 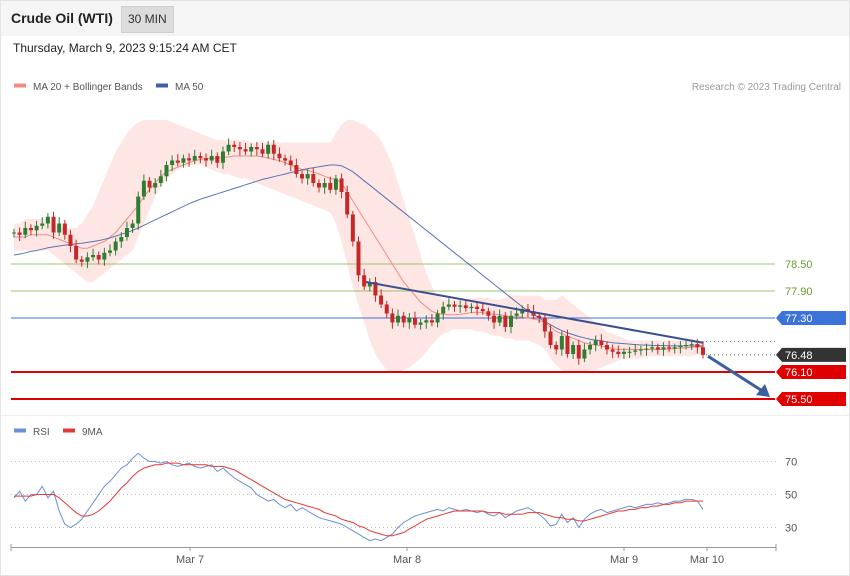 I want to click on level-text: 75.50, so click(x=799, y=400).